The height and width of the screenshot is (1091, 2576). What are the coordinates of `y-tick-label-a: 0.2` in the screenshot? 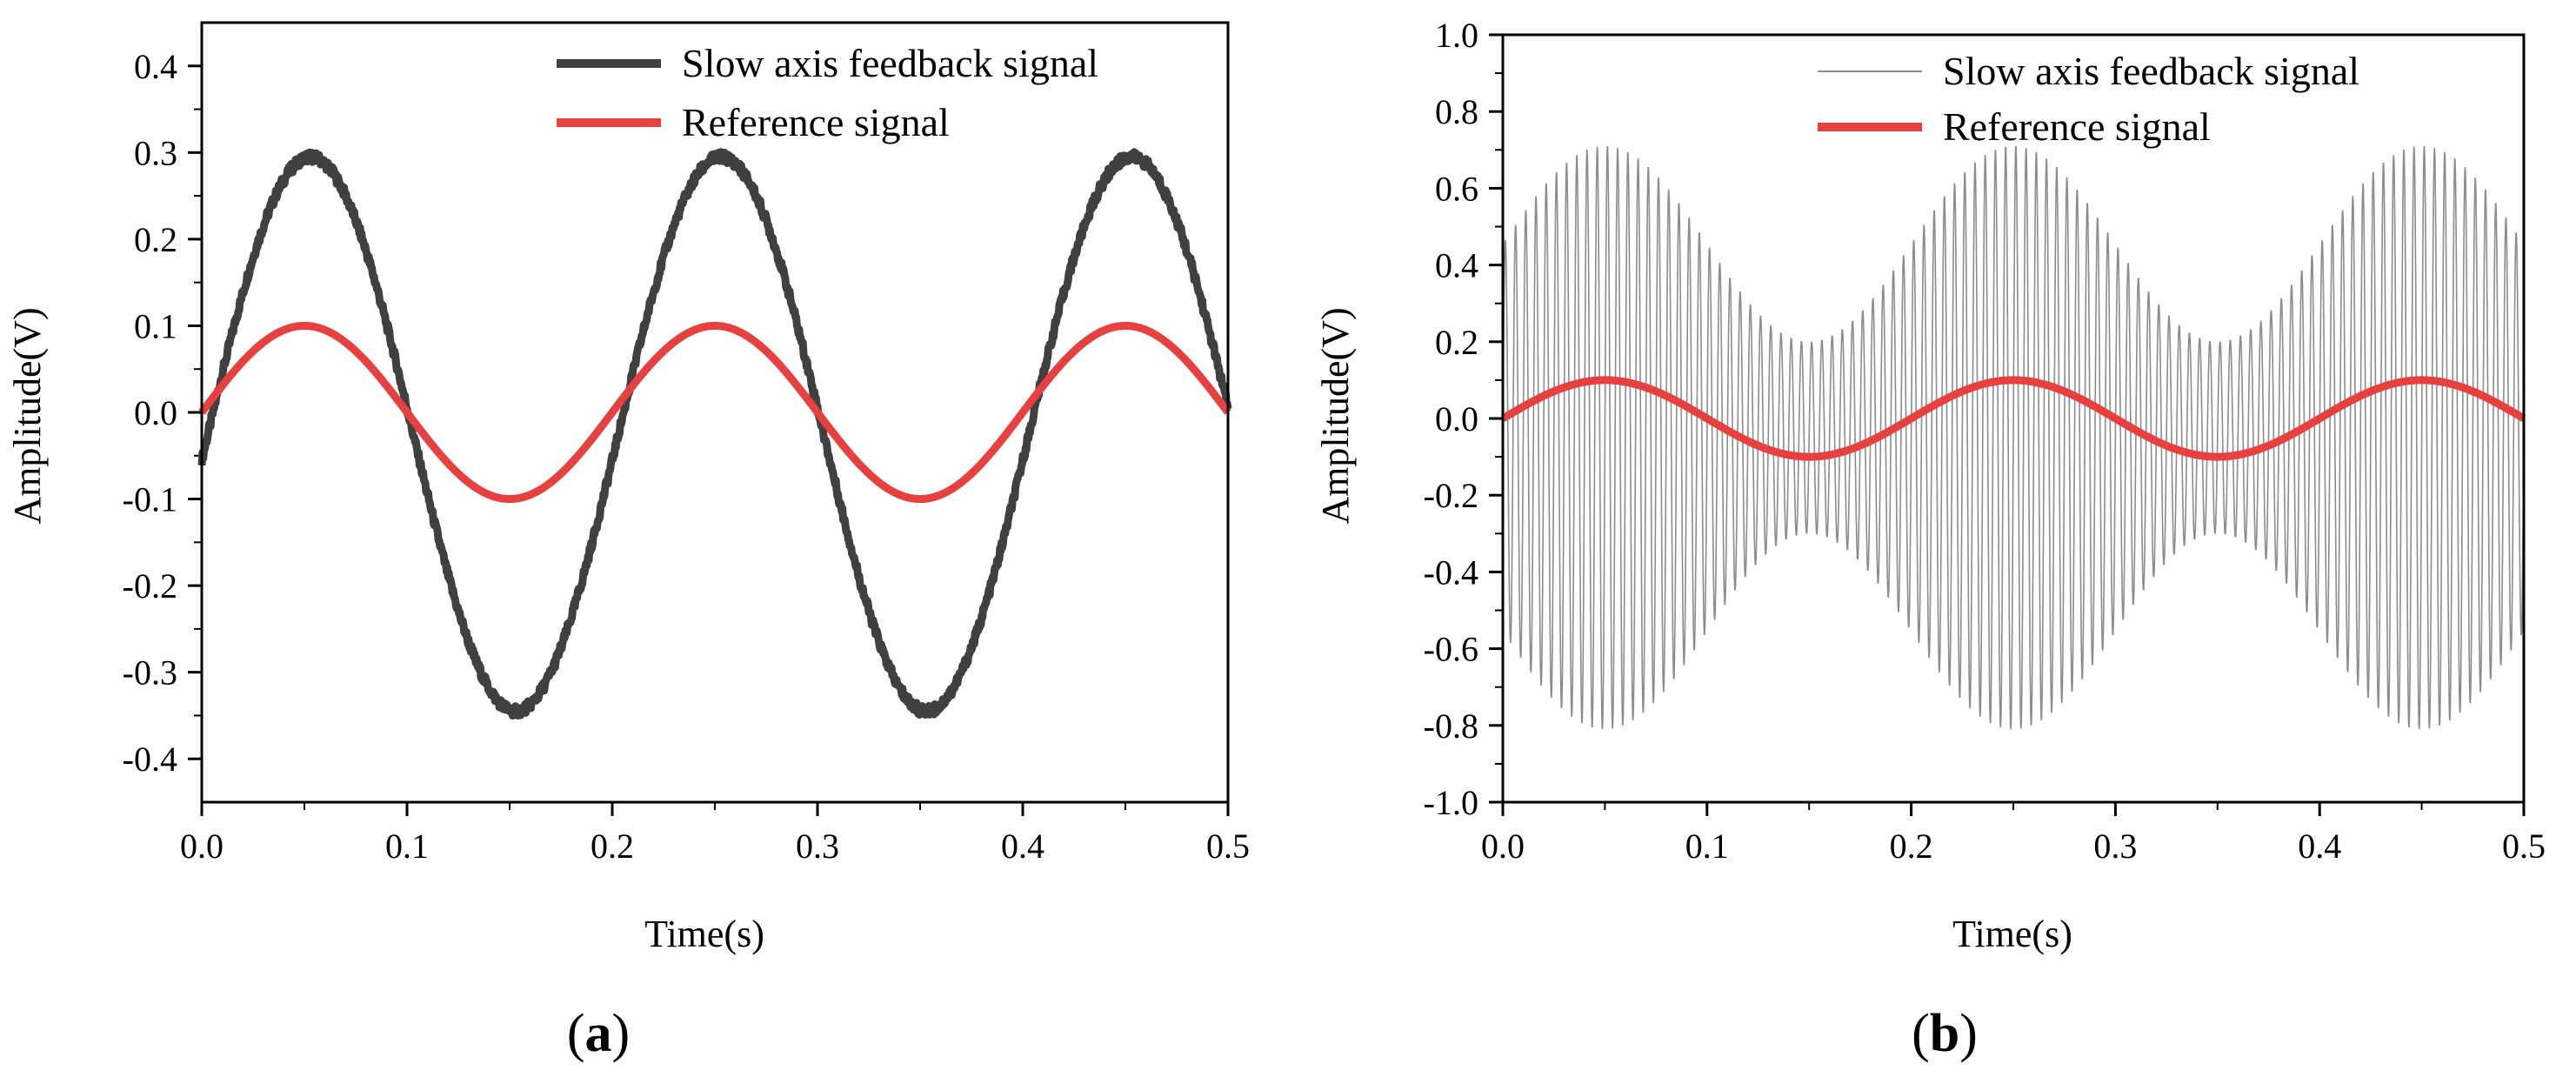 It's located at (156, 240).